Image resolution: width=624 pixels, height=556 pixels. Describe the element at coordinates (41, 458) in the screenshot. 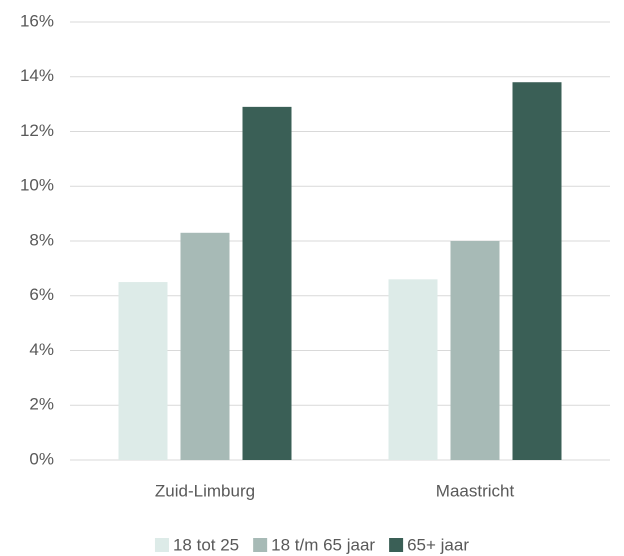

I see `y-tick-label: 0%` at that location.